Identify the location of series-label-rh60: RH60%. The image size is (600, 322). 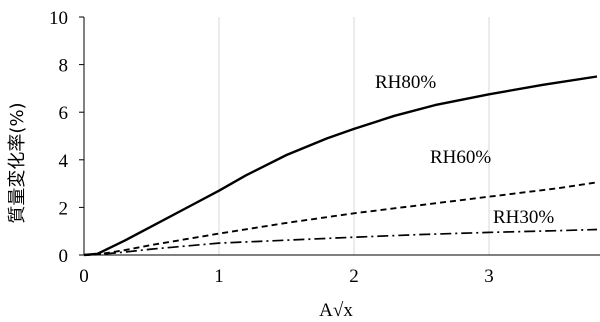
(460, 157).